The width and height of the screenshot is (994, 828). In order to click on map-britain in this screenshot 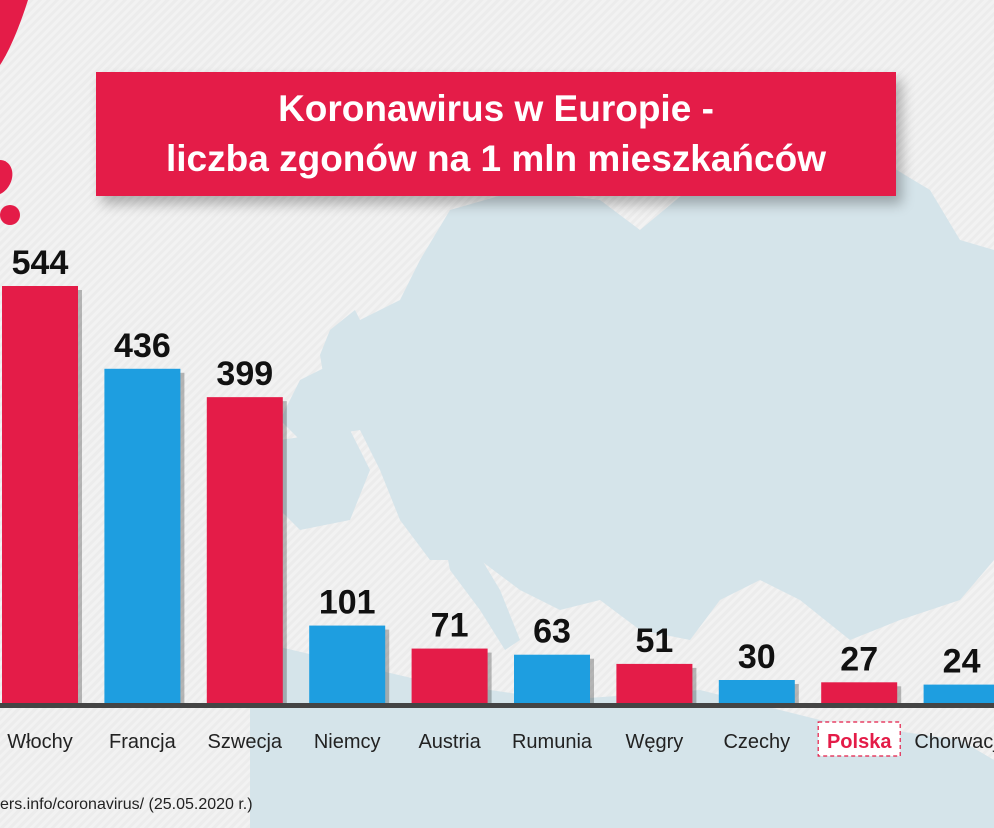, I will do `click(345, 355)`.